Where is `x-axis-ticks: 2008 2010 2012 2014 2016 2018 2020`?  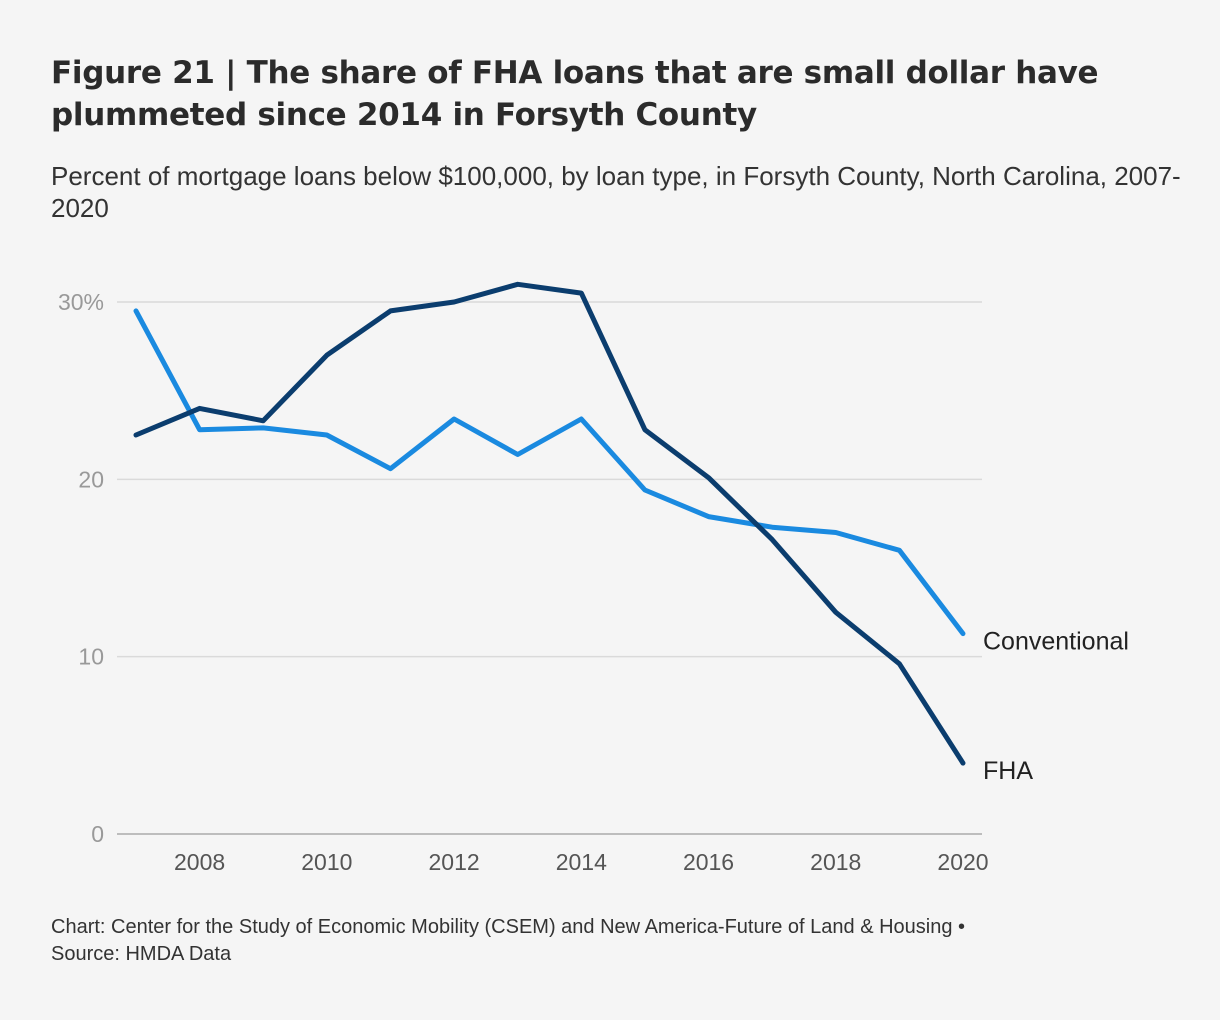
x-axis-ticks: 2008 2010 2012 2014 2016 2018 2020 is located at coordinates (581, 862).